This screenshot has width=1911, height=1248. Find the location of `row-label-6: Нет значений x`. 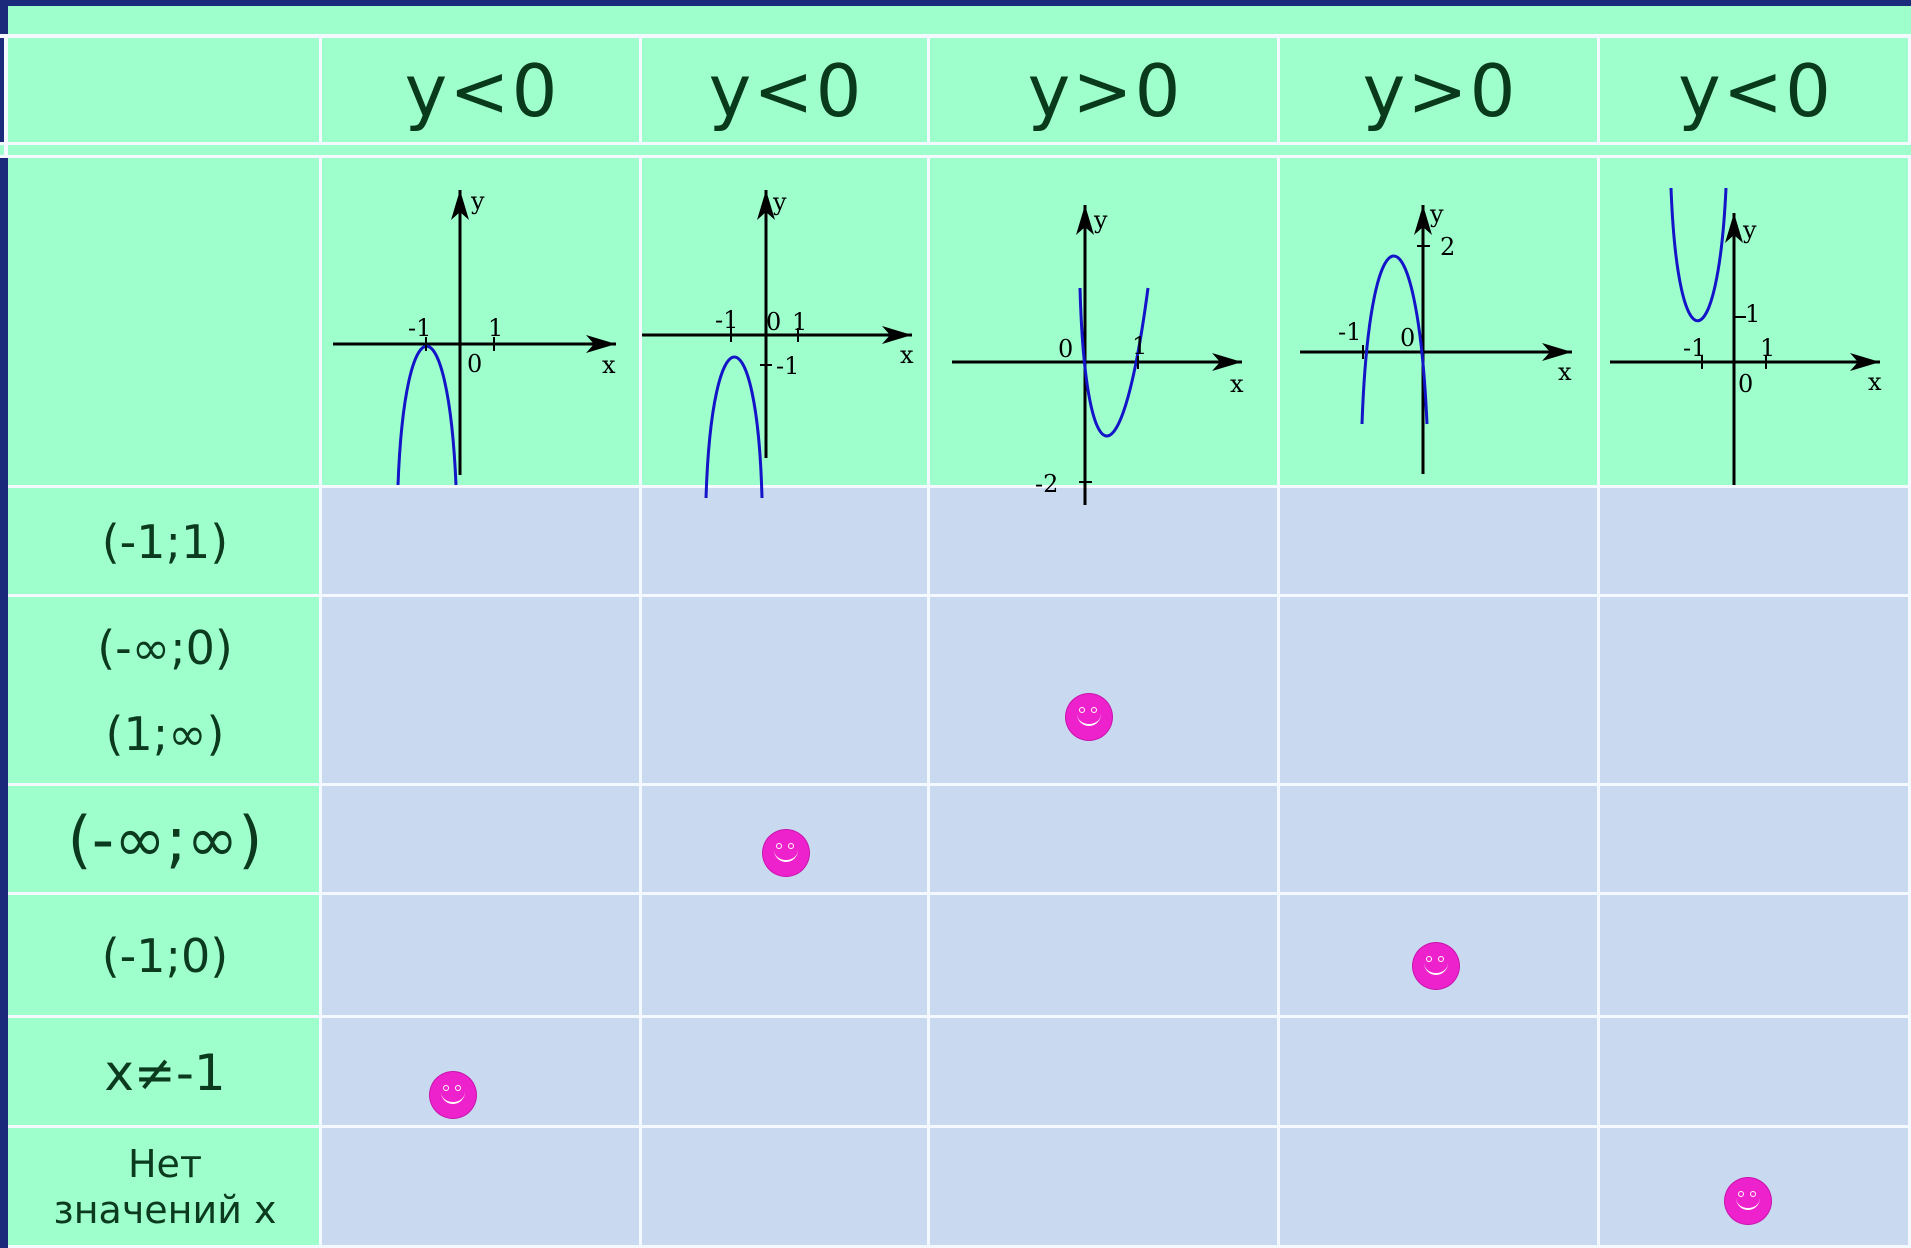

row-label-6: Нет значений x is located at coordinates (165, 1188).